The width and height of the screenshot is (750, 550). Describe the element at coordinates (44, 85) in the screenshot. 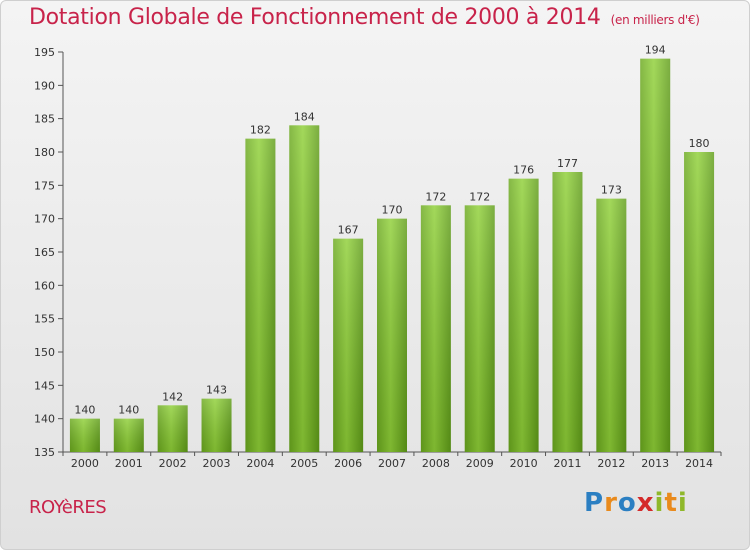

I see `y-tick-label: 190` at that location.